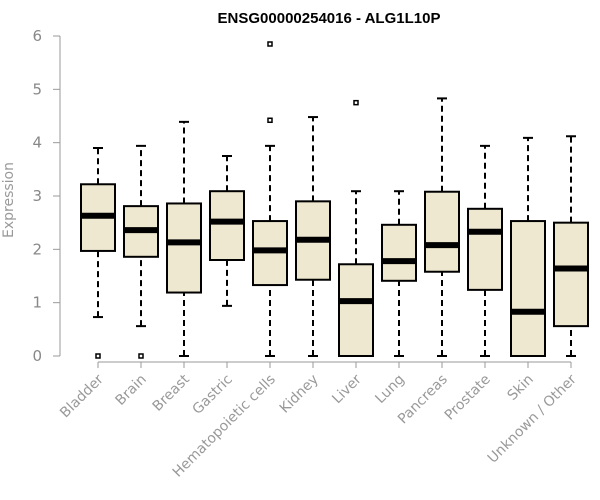 This screenshot has height=500, width=600. I want to click on x-tick-label: Liver, so click(347, 389).